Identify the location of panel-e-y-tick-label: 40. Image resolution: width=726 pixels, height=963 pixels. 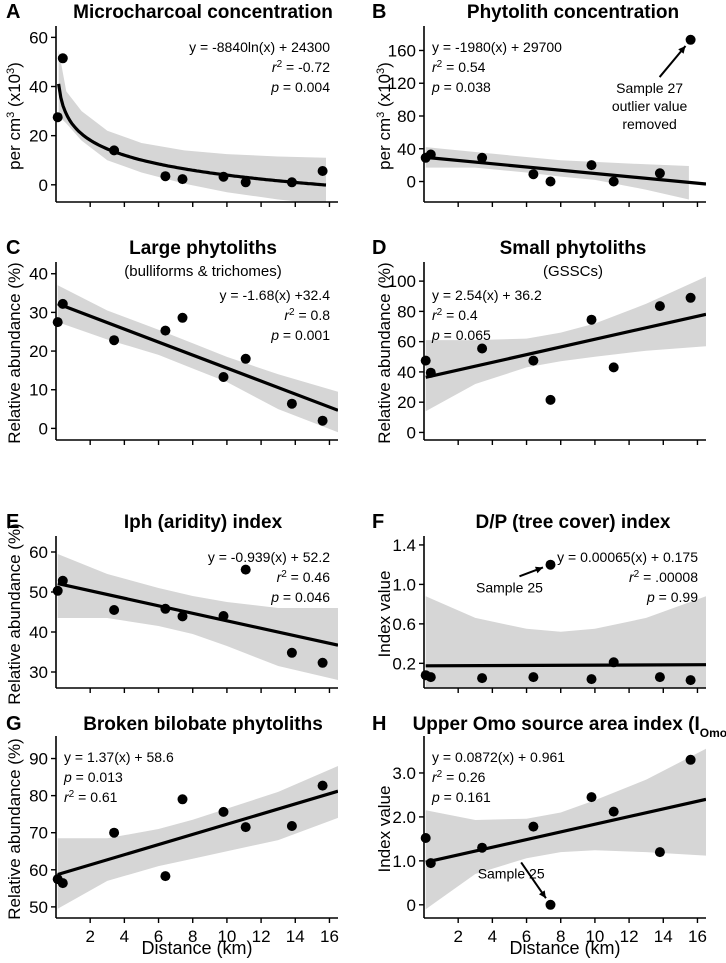
(38, 632).